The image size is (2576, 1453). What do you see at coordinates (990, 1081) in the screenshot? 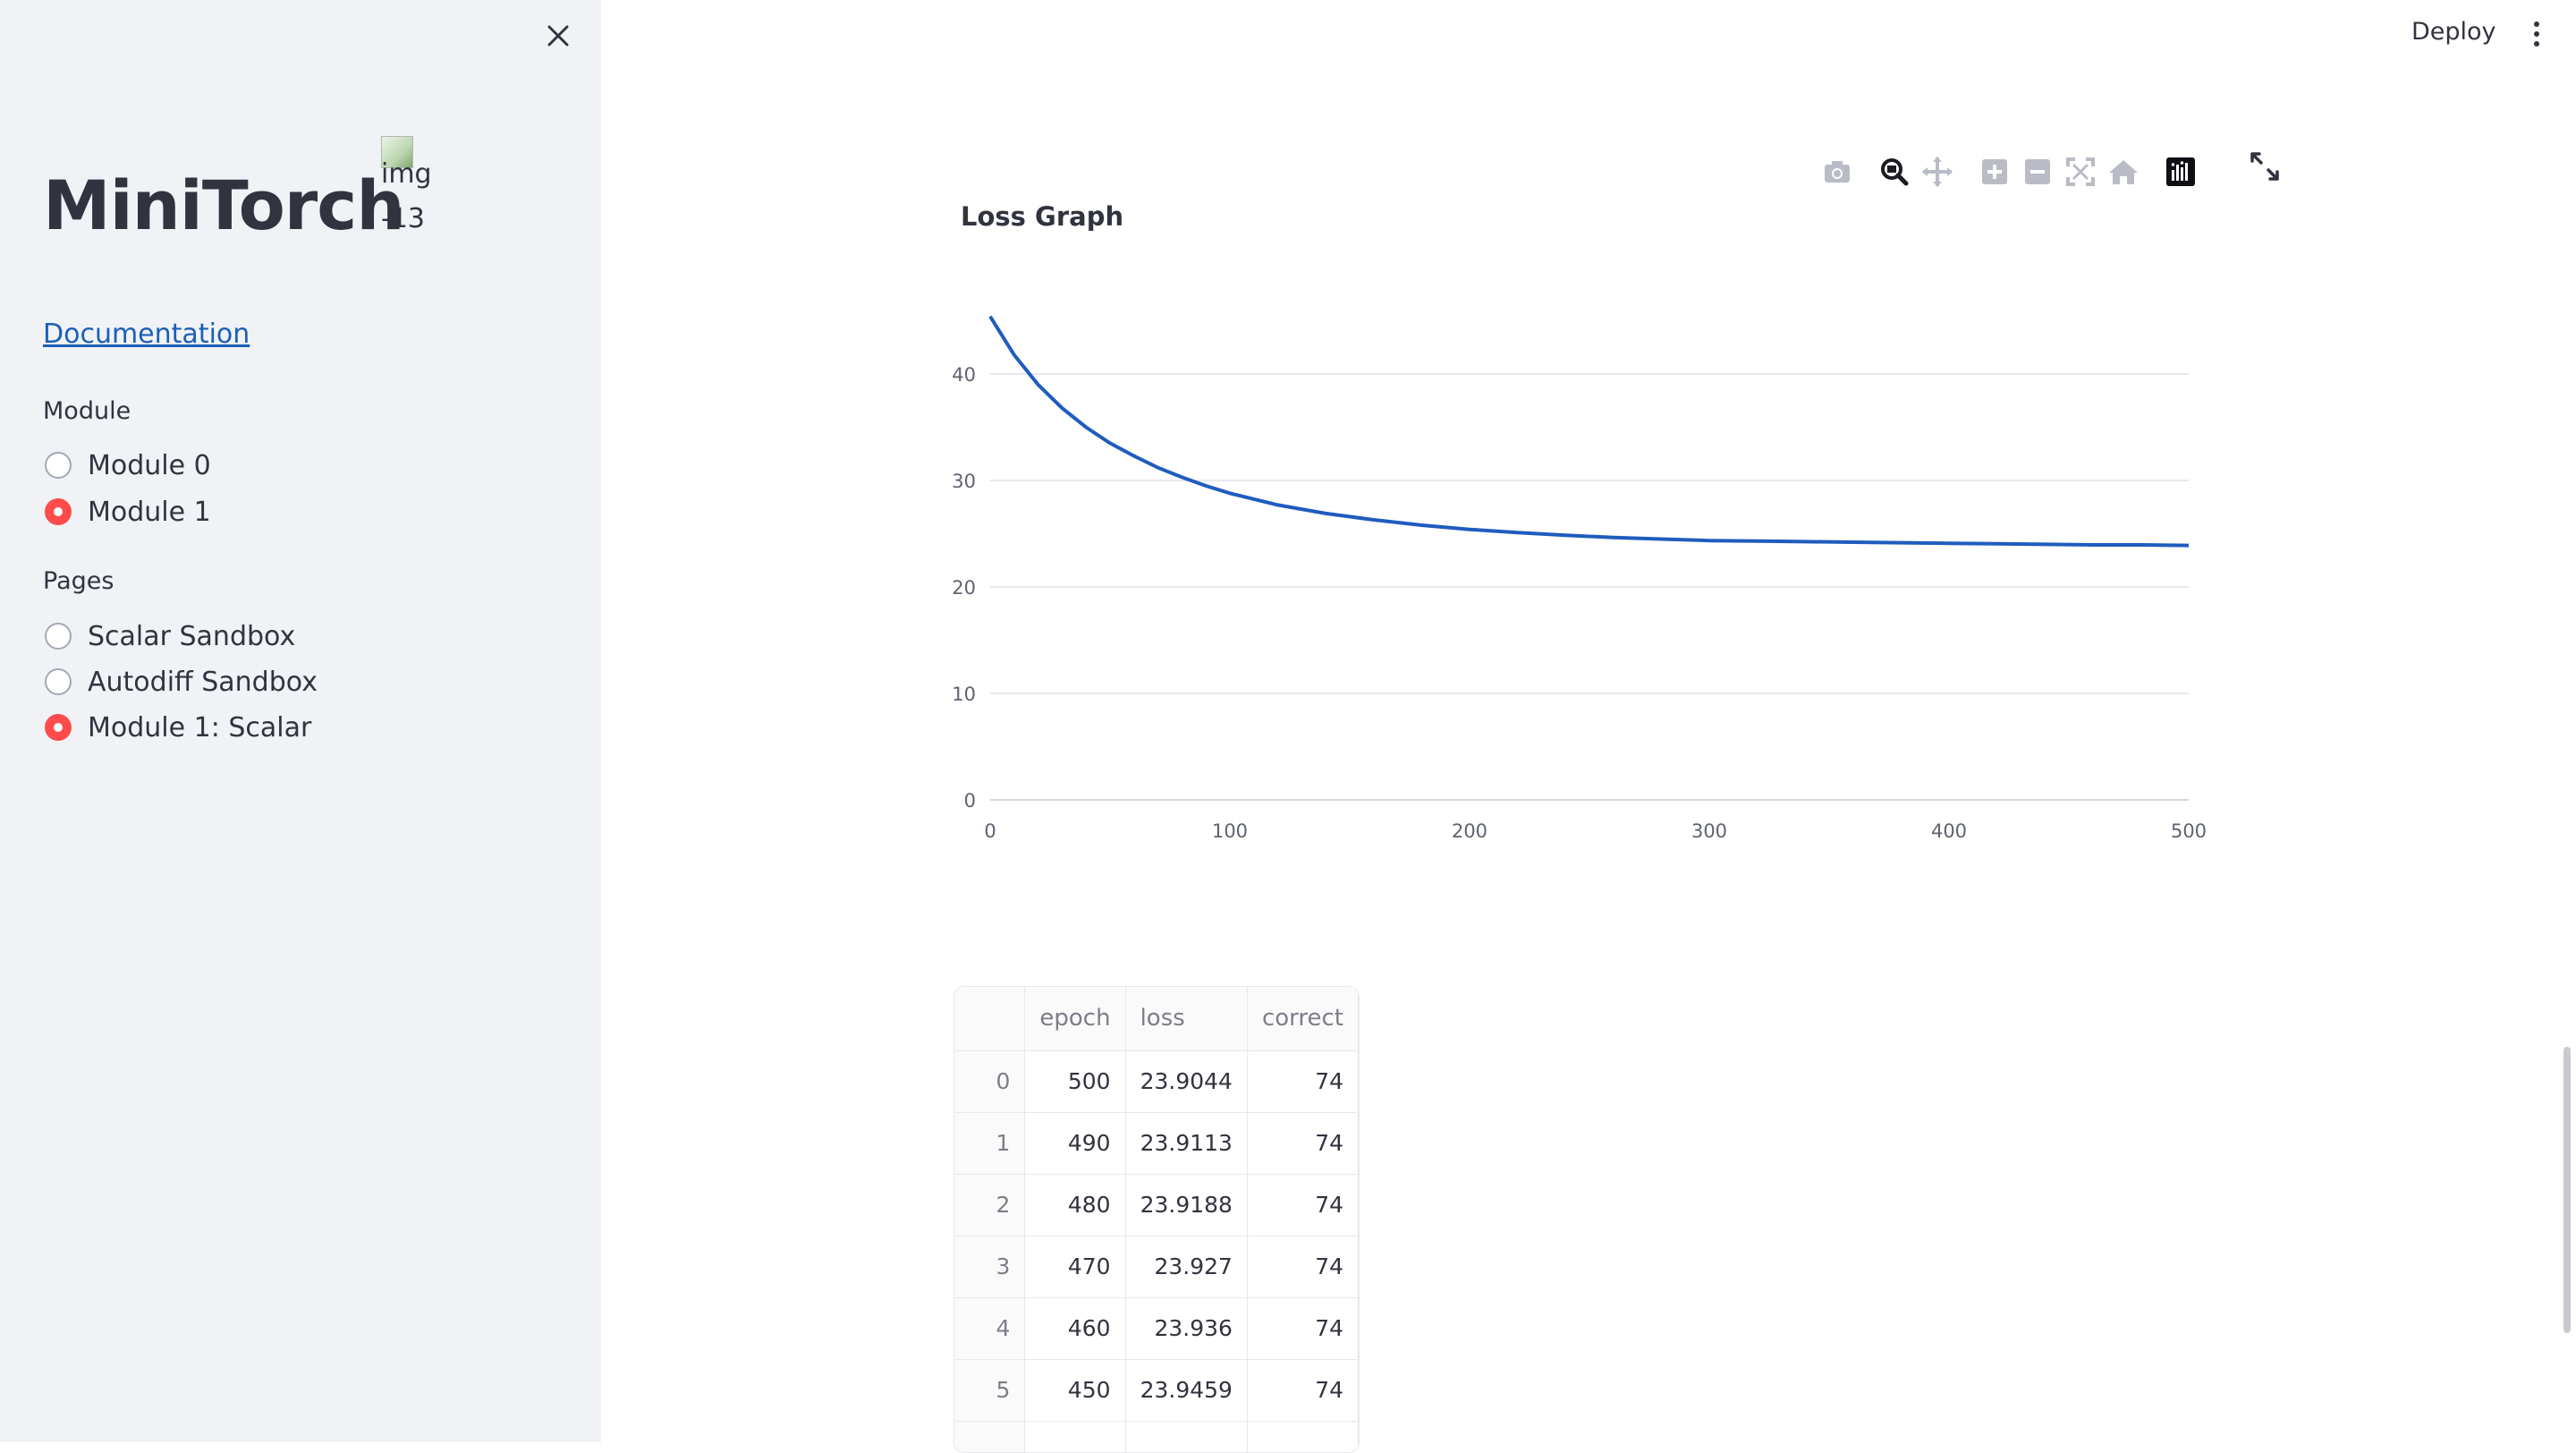
I see `row-index-cell: 0` at bounding box center [990, 1081].